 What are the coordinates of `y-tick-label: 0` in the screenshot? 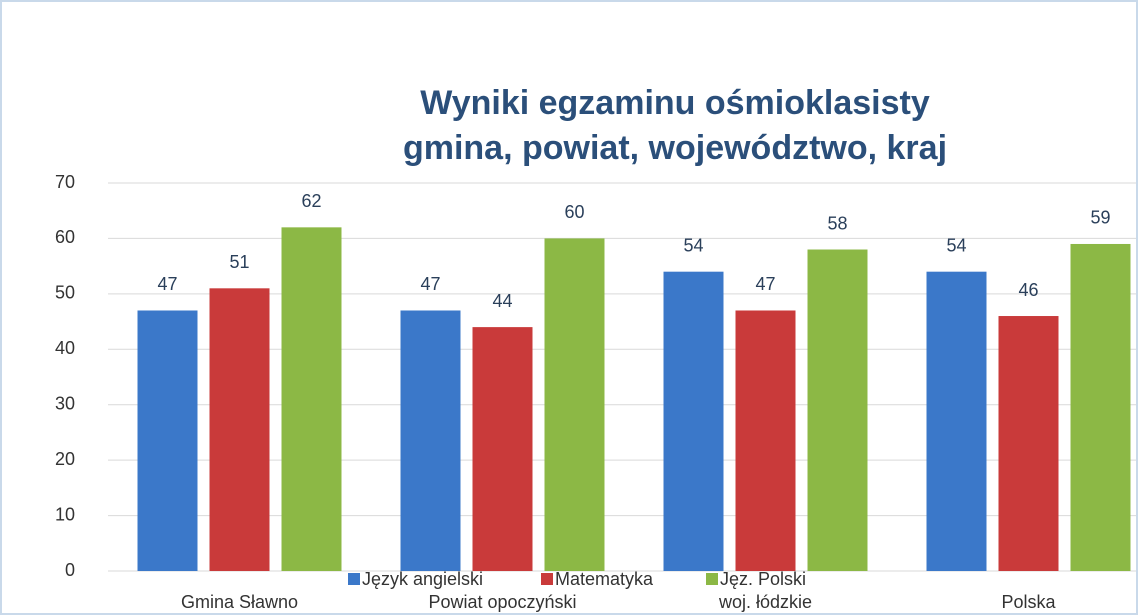 It's located at (70, 570).